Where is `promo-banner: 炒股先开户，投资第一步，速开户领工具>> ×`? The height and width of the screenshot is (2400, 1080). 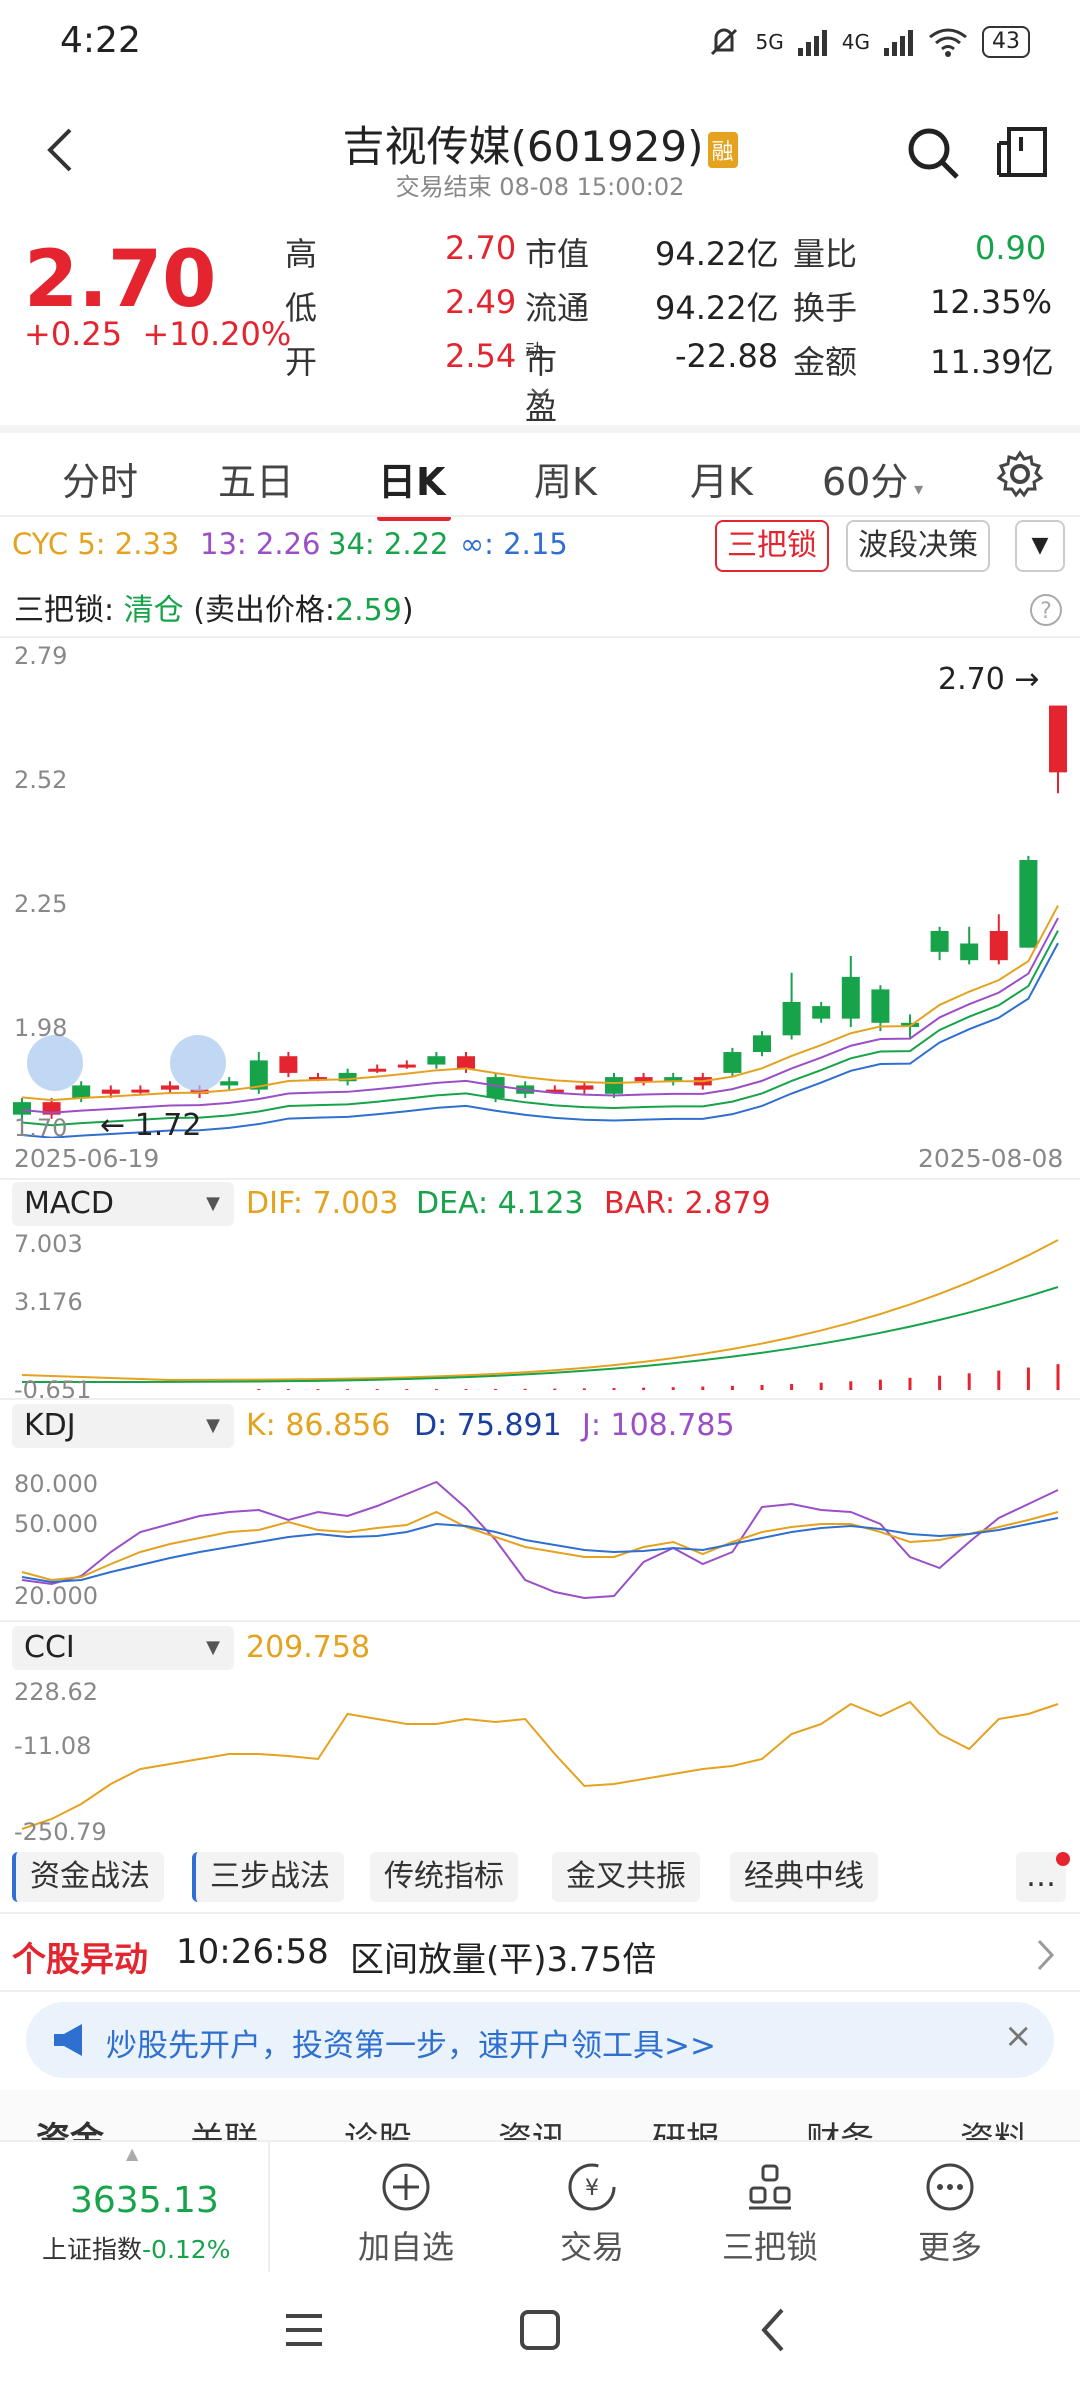
promo-banner: 炒股先开户，投资第一步，速开户领工具>> × is located at coordinates (540, 2040).